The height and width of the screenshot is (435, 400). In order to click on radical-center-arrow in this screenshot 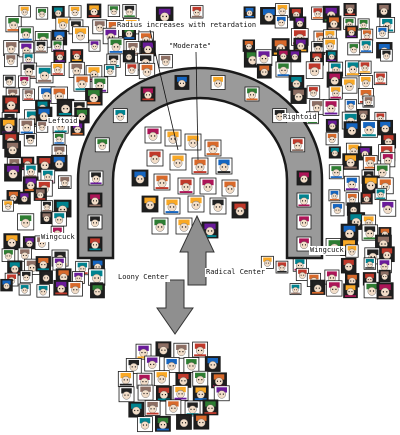, I will do `click(197, 250)`.